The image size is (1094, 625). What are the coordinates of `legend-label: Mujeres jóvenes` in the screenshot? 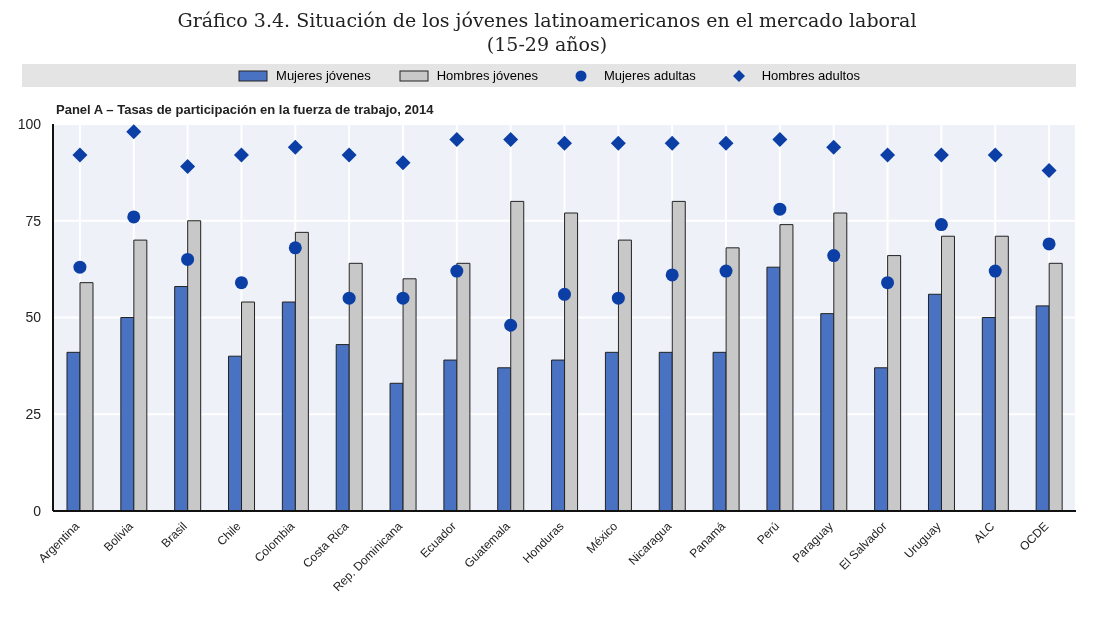 It's located at (323, 75).